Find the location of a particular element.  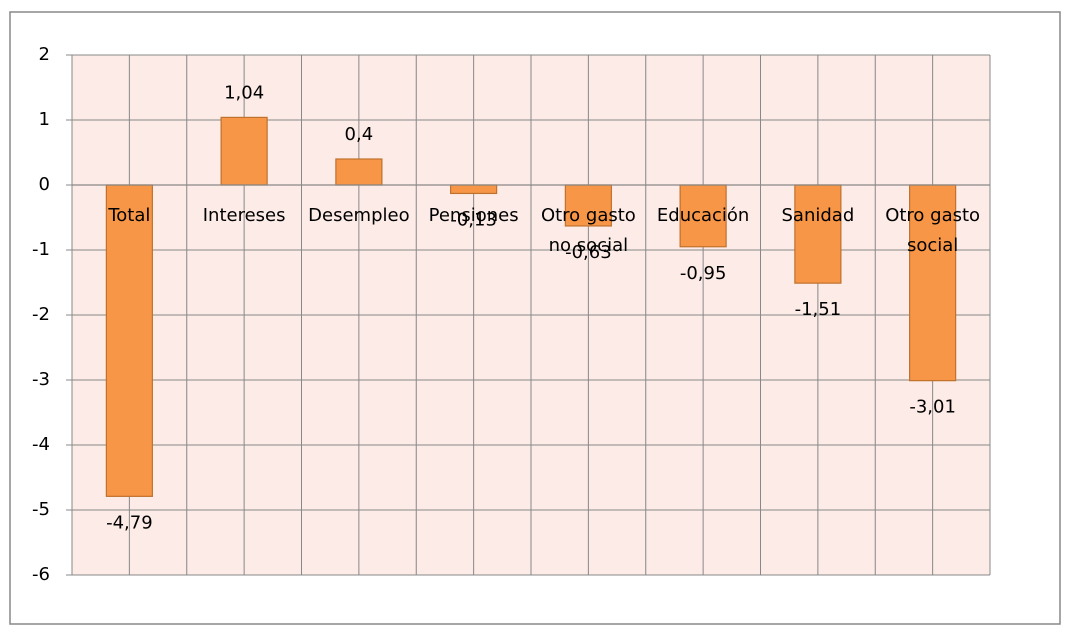

value-label: 0,4 is located at coordinates (359, 134).